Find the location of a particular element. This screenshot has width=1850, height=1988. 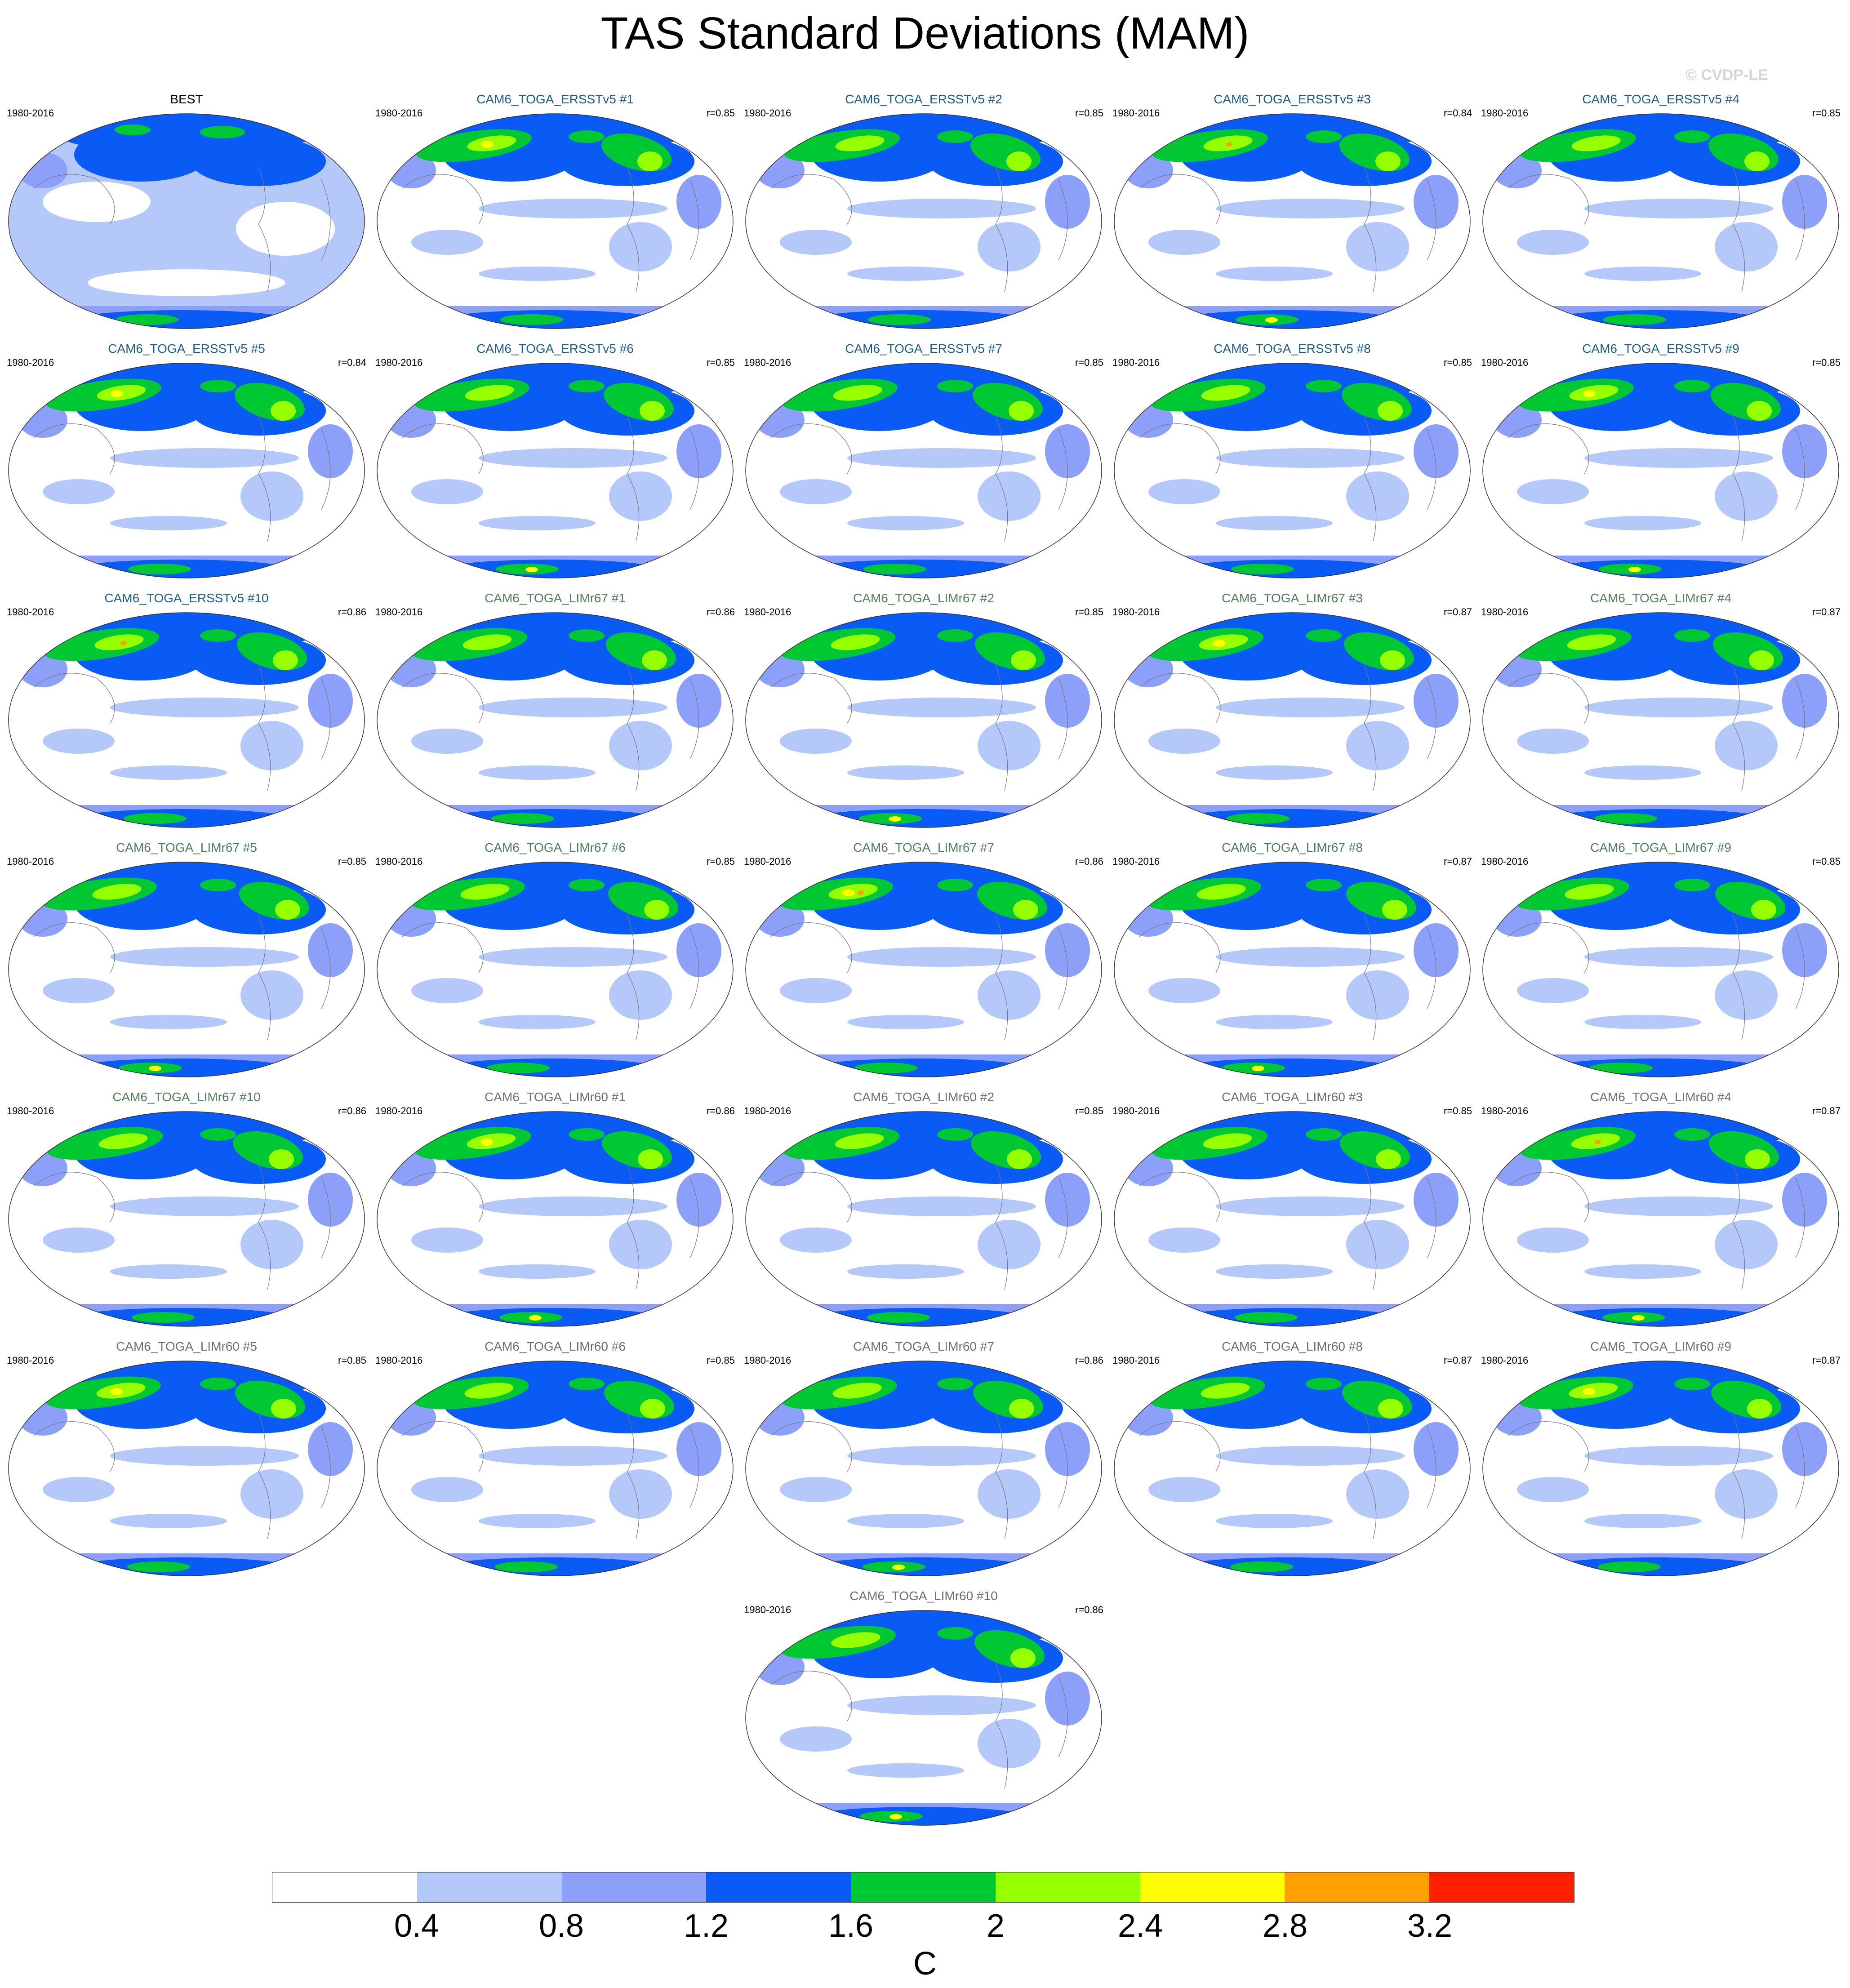

colorbar-box is located at coordinates (1501, 1887).